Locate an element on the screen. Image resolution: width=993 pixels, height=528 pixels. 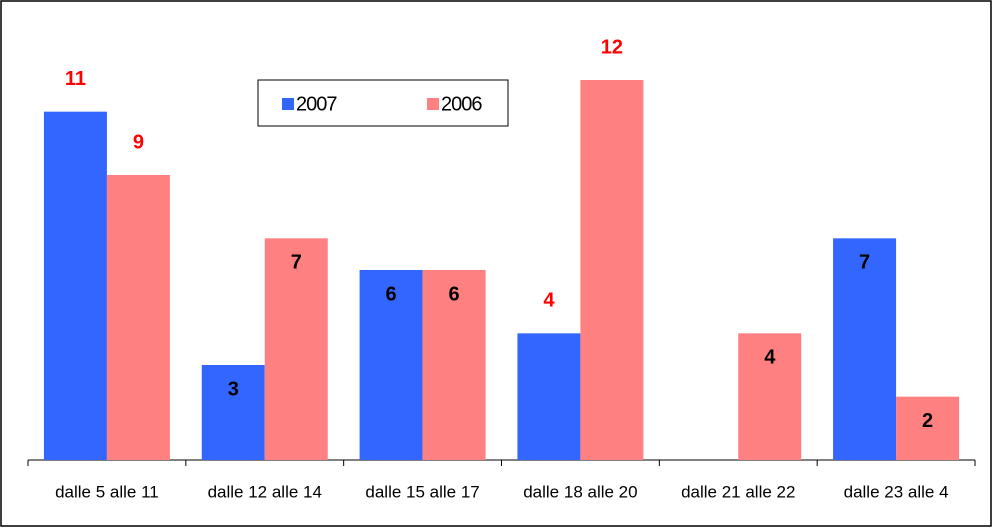
data-label: 3 is located at coordinates (233, 389).